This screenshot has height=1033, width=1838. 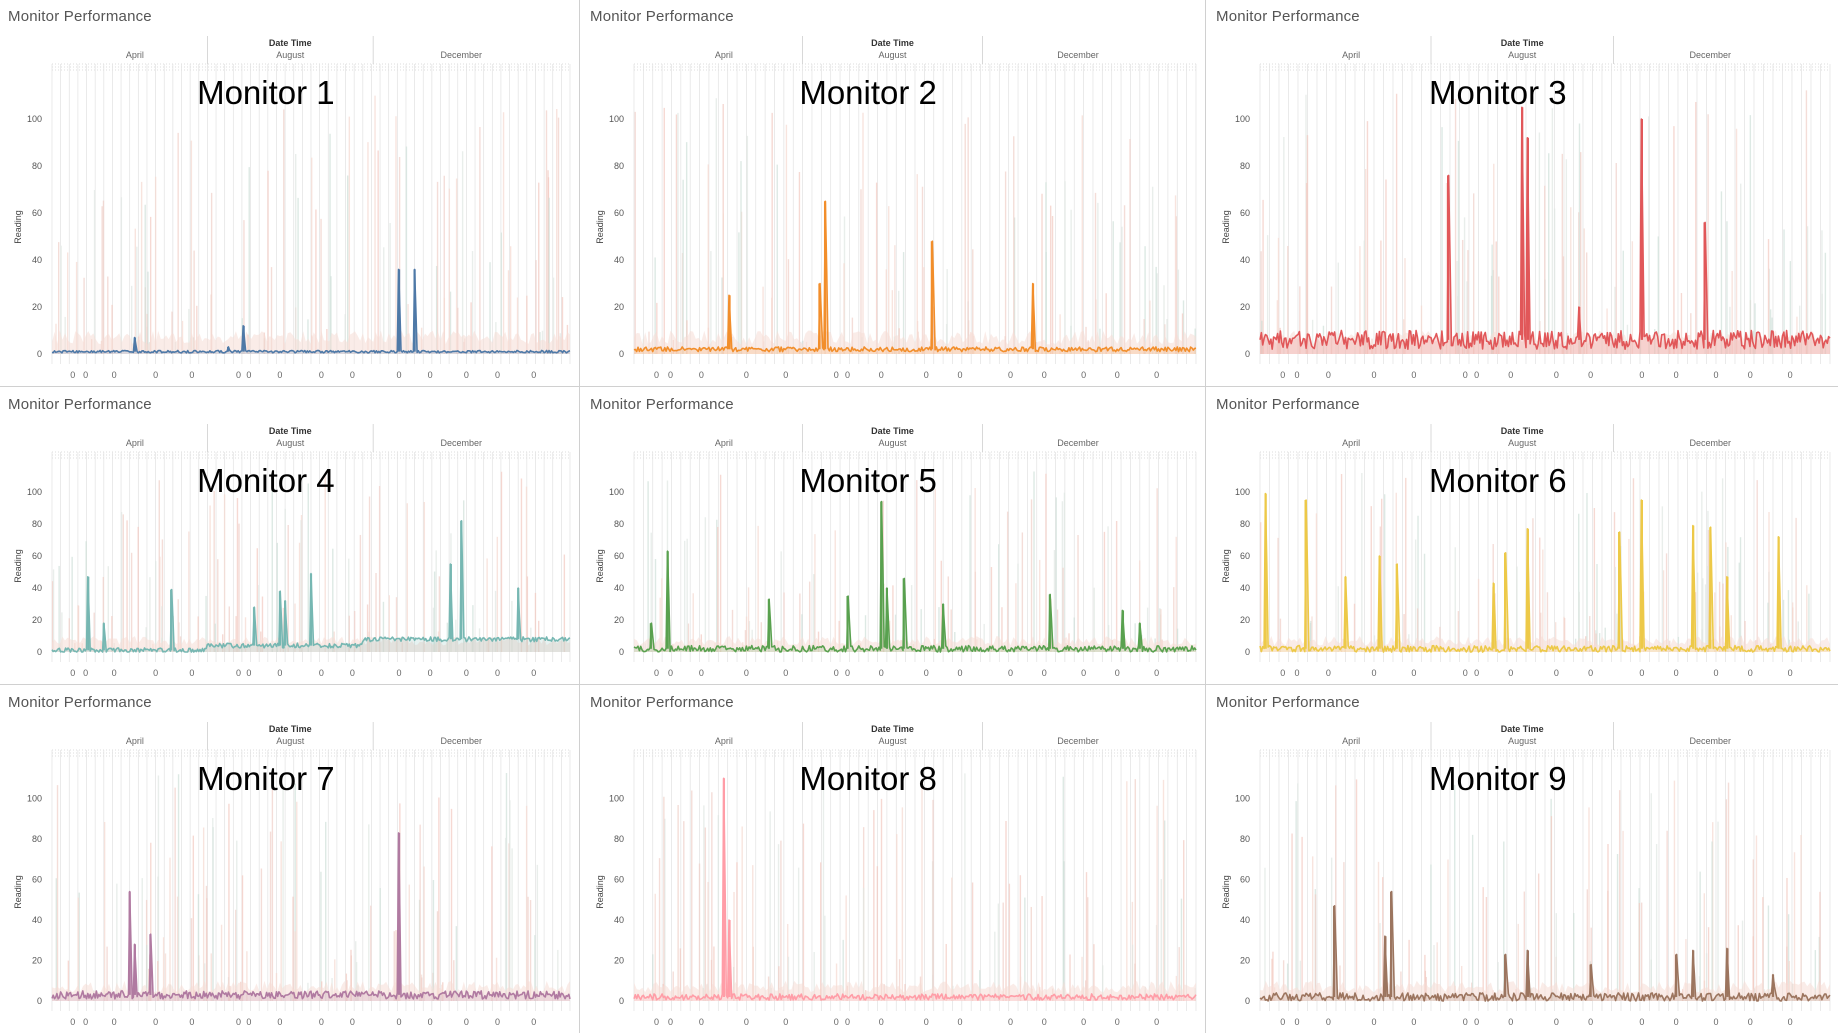 What do you see at coordinates (1245, 620) in the screenshot?
I see `y-tick-label: 20` at bounding box center [1245, 620].